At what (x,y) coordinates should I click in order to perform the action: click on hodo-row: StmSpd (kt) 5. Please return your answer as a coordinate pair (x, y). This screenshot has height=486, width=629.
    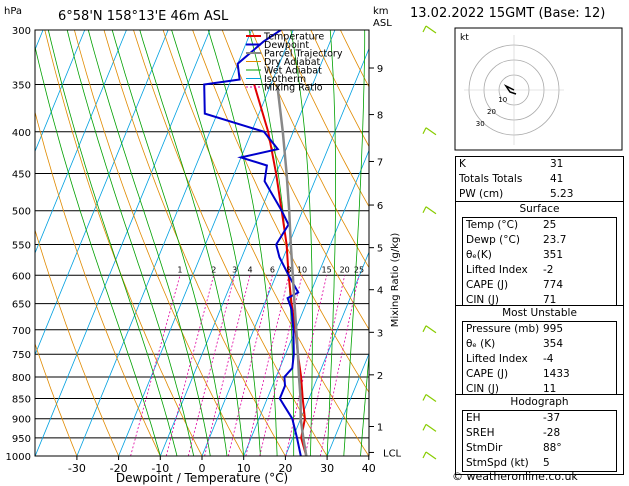
    Looking at the image, I should click on (539, 463).